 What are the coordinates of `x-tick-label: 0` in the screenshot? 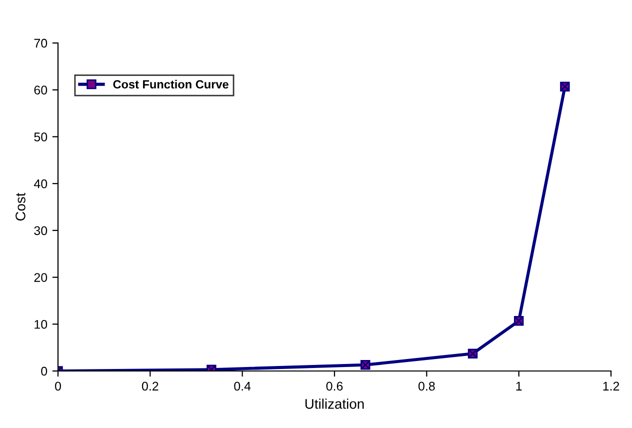 It's located at (58, 386).